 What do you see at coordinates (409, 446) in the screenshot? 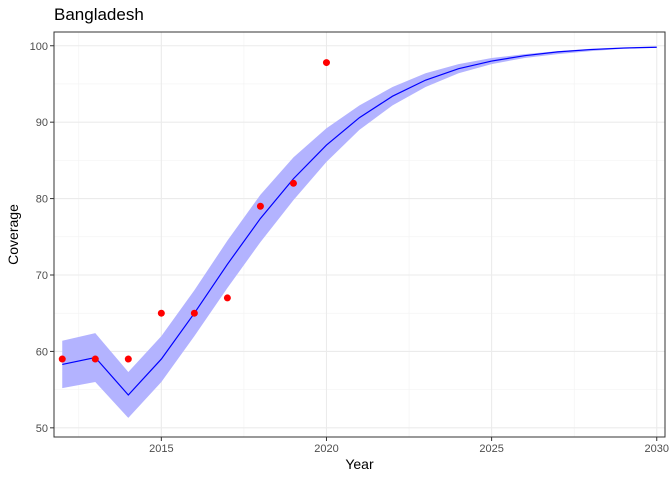
I see `x-axis: 2015 2020 2025 2030` at bounding box center [409, 446].